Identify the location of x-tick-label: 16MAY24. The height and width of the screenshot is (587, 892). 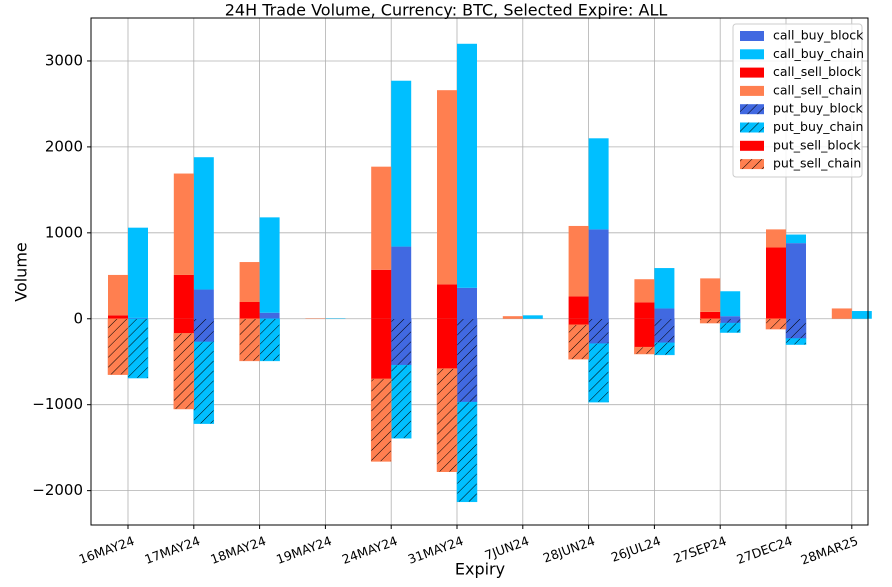
(107, 550).